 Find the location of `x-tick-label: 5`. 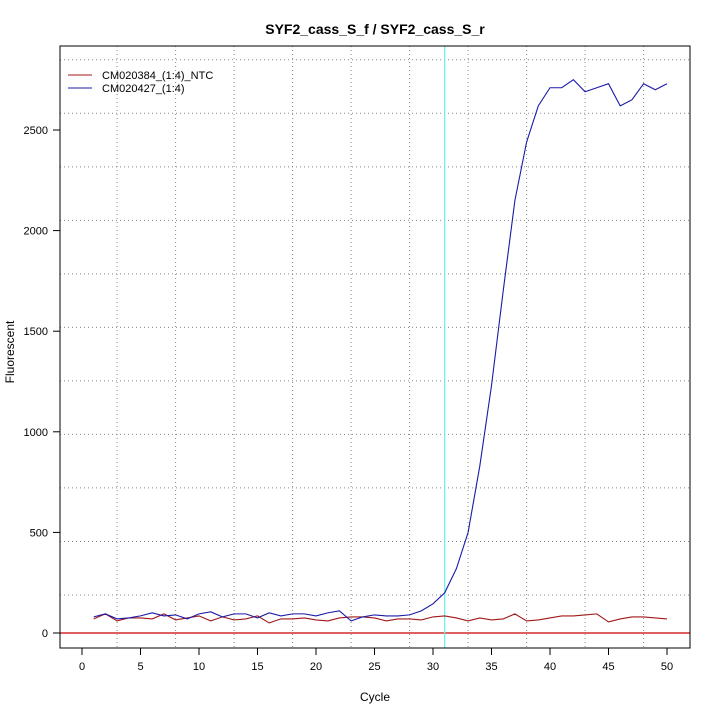

x-tick-label: 5 is located at coordinates (140, 667).